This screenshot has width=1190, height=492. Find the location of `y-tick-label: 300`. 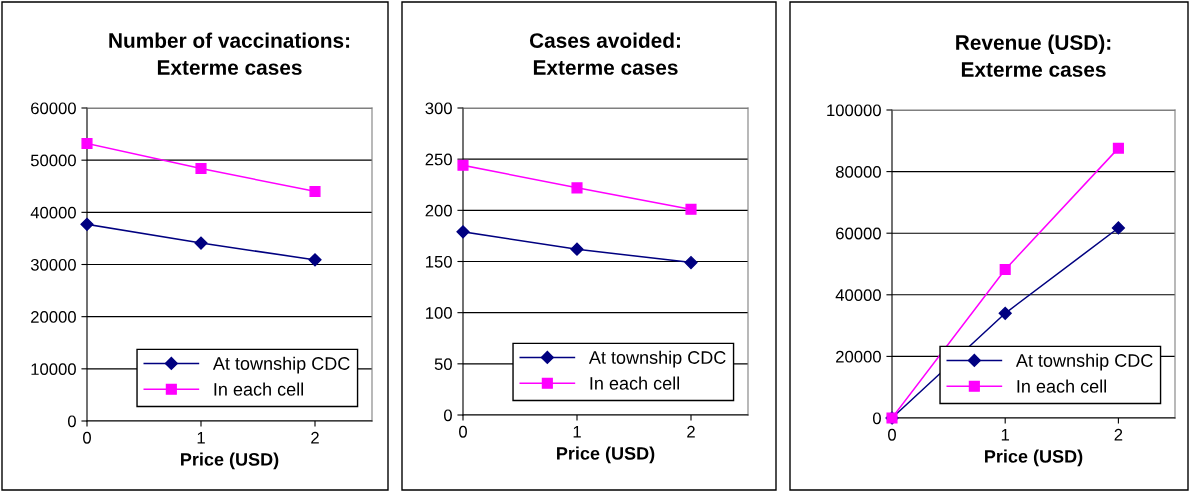

y-tick-label: 300 is located at coordinates (438, 108).